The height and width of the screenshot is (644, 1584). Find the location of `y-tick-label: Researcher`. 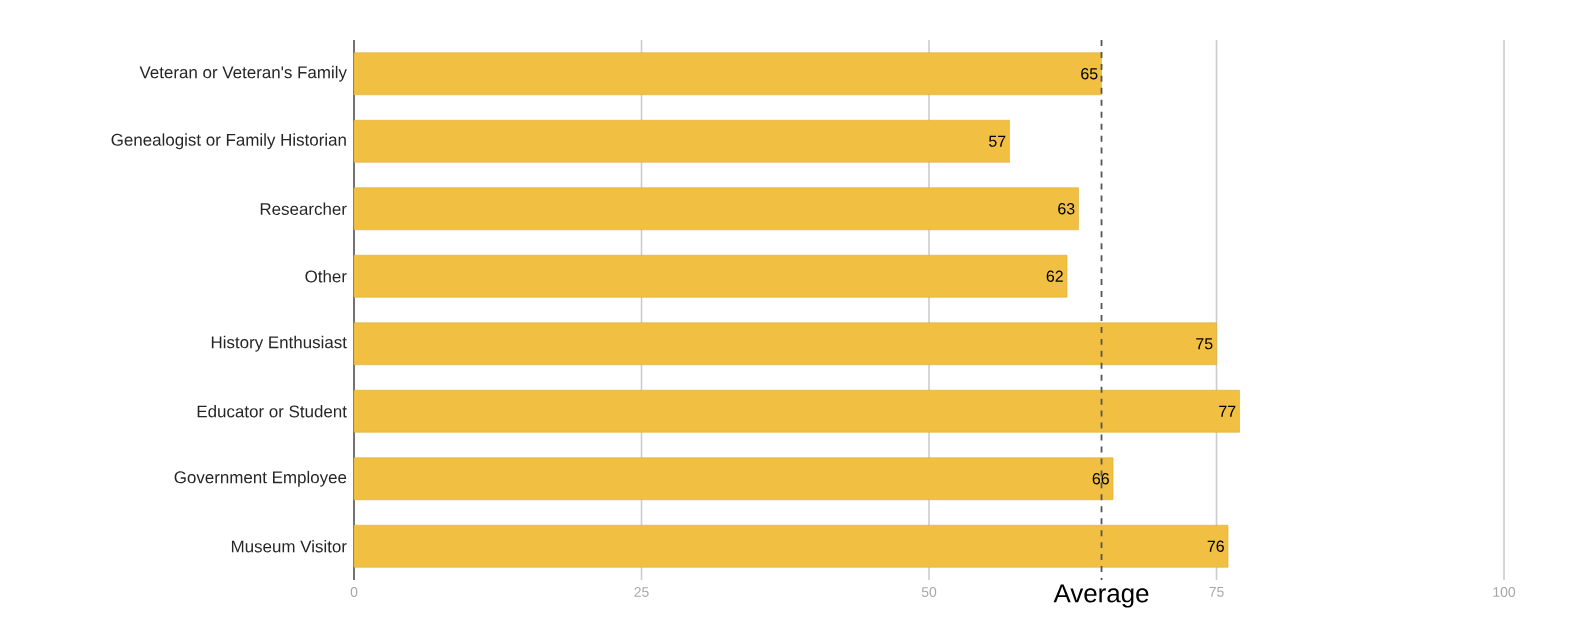

y-tick-label: Researcher is located at coordinates (303, 208).